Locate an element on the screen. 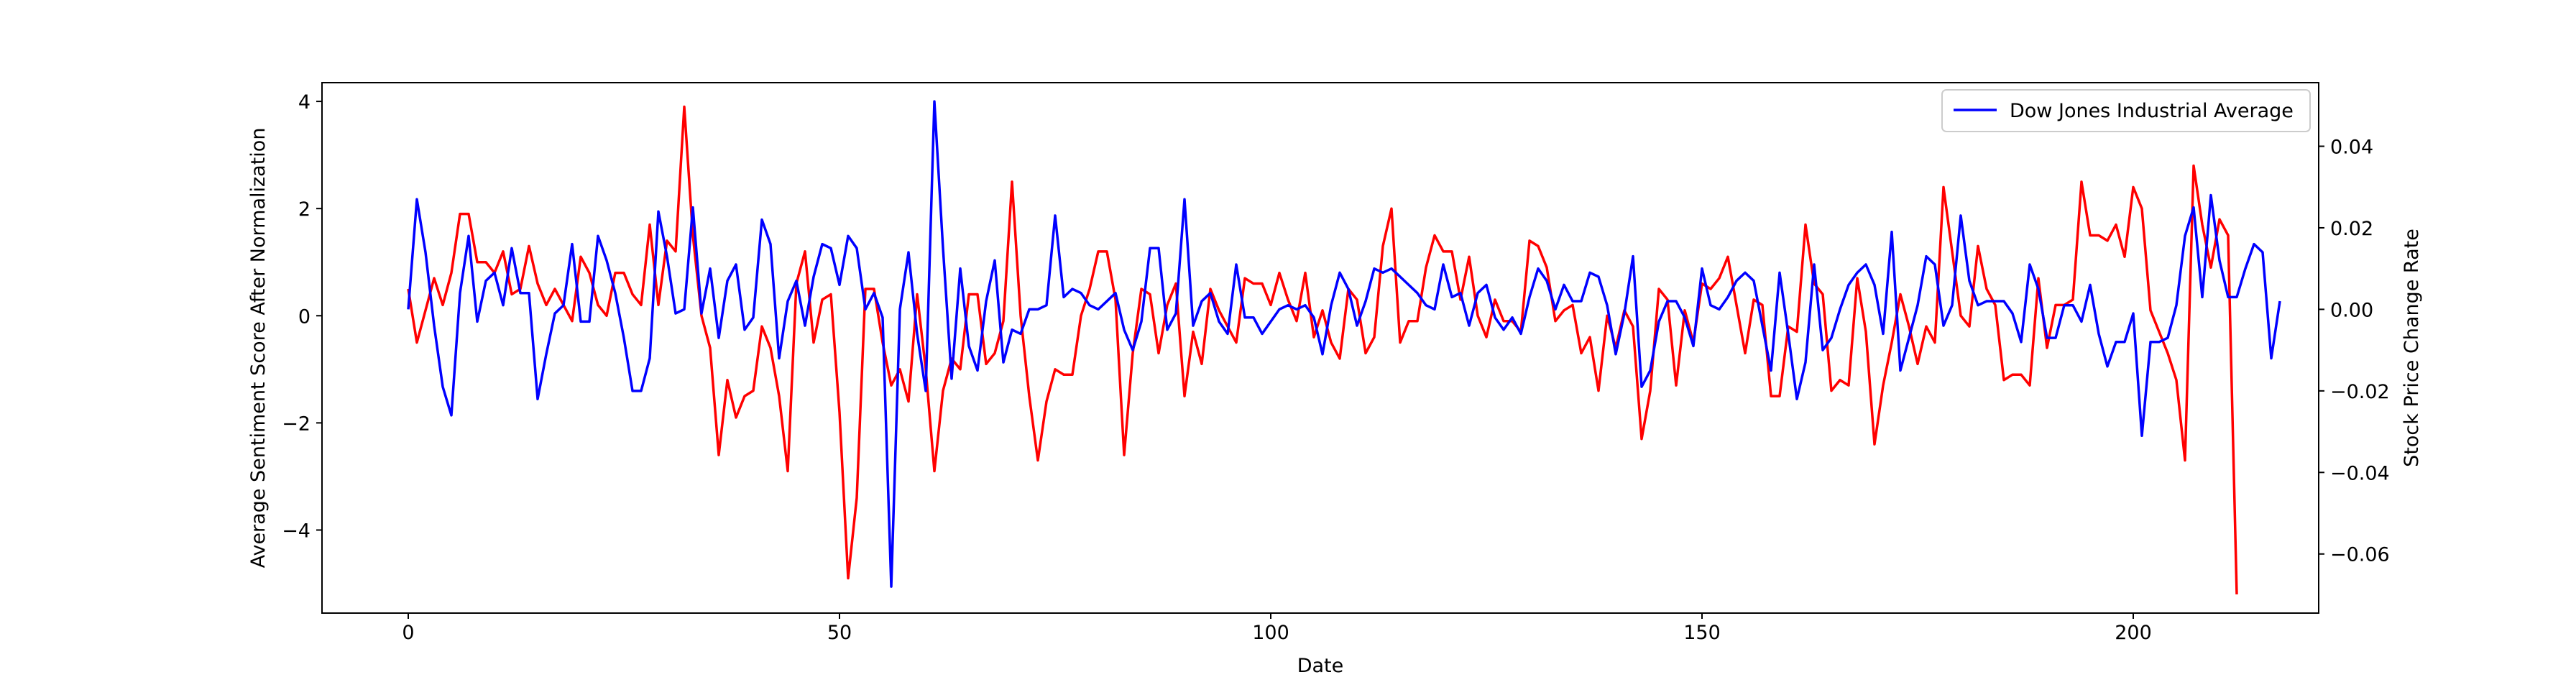 The width and height of the screenshot is (2576, 690). left-y-axis-ticks: −4 −2 0 2 4 is located at coordinates (302, 316).